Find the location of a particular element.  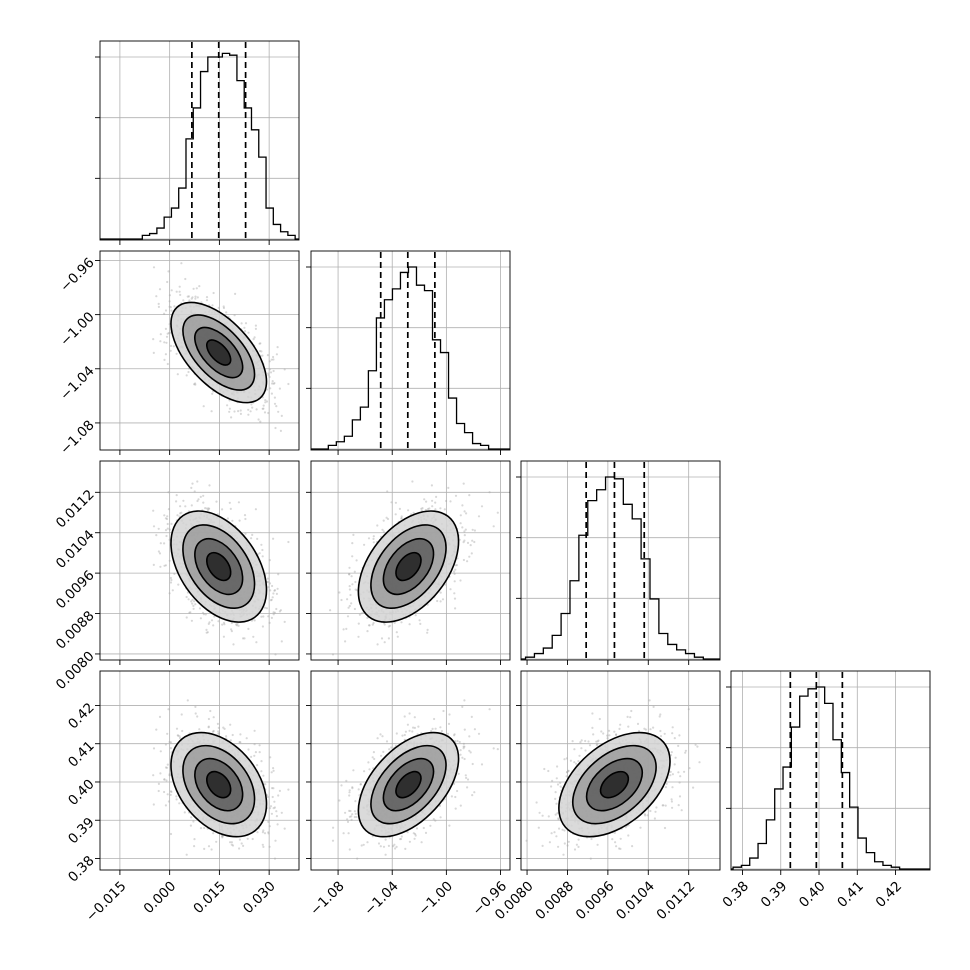

density-contour is located at coordinates (219, 352).